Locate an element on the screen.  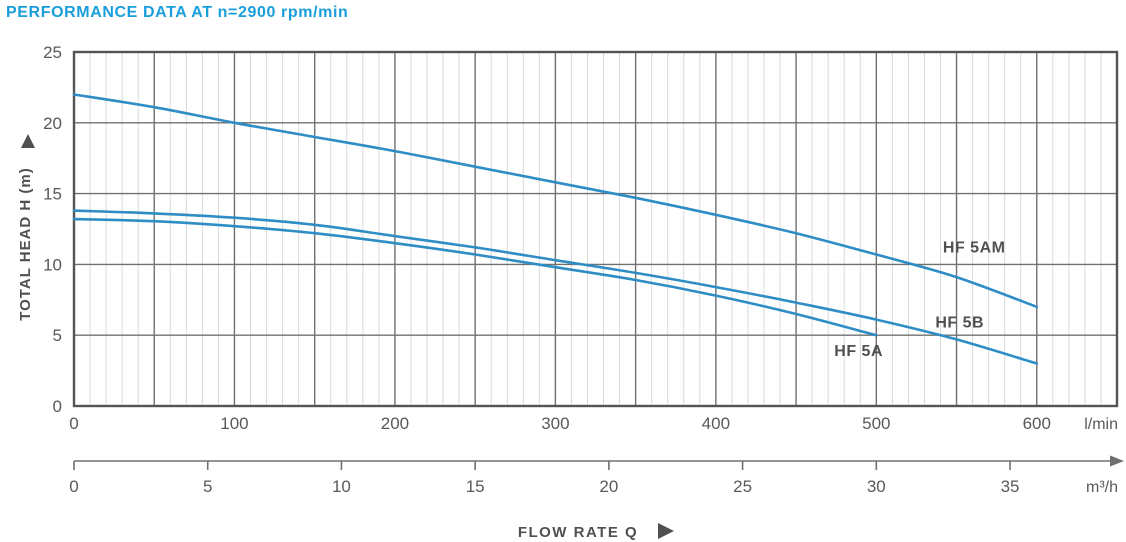
y-tick-label: 0 is located at coordinates (57, 406).